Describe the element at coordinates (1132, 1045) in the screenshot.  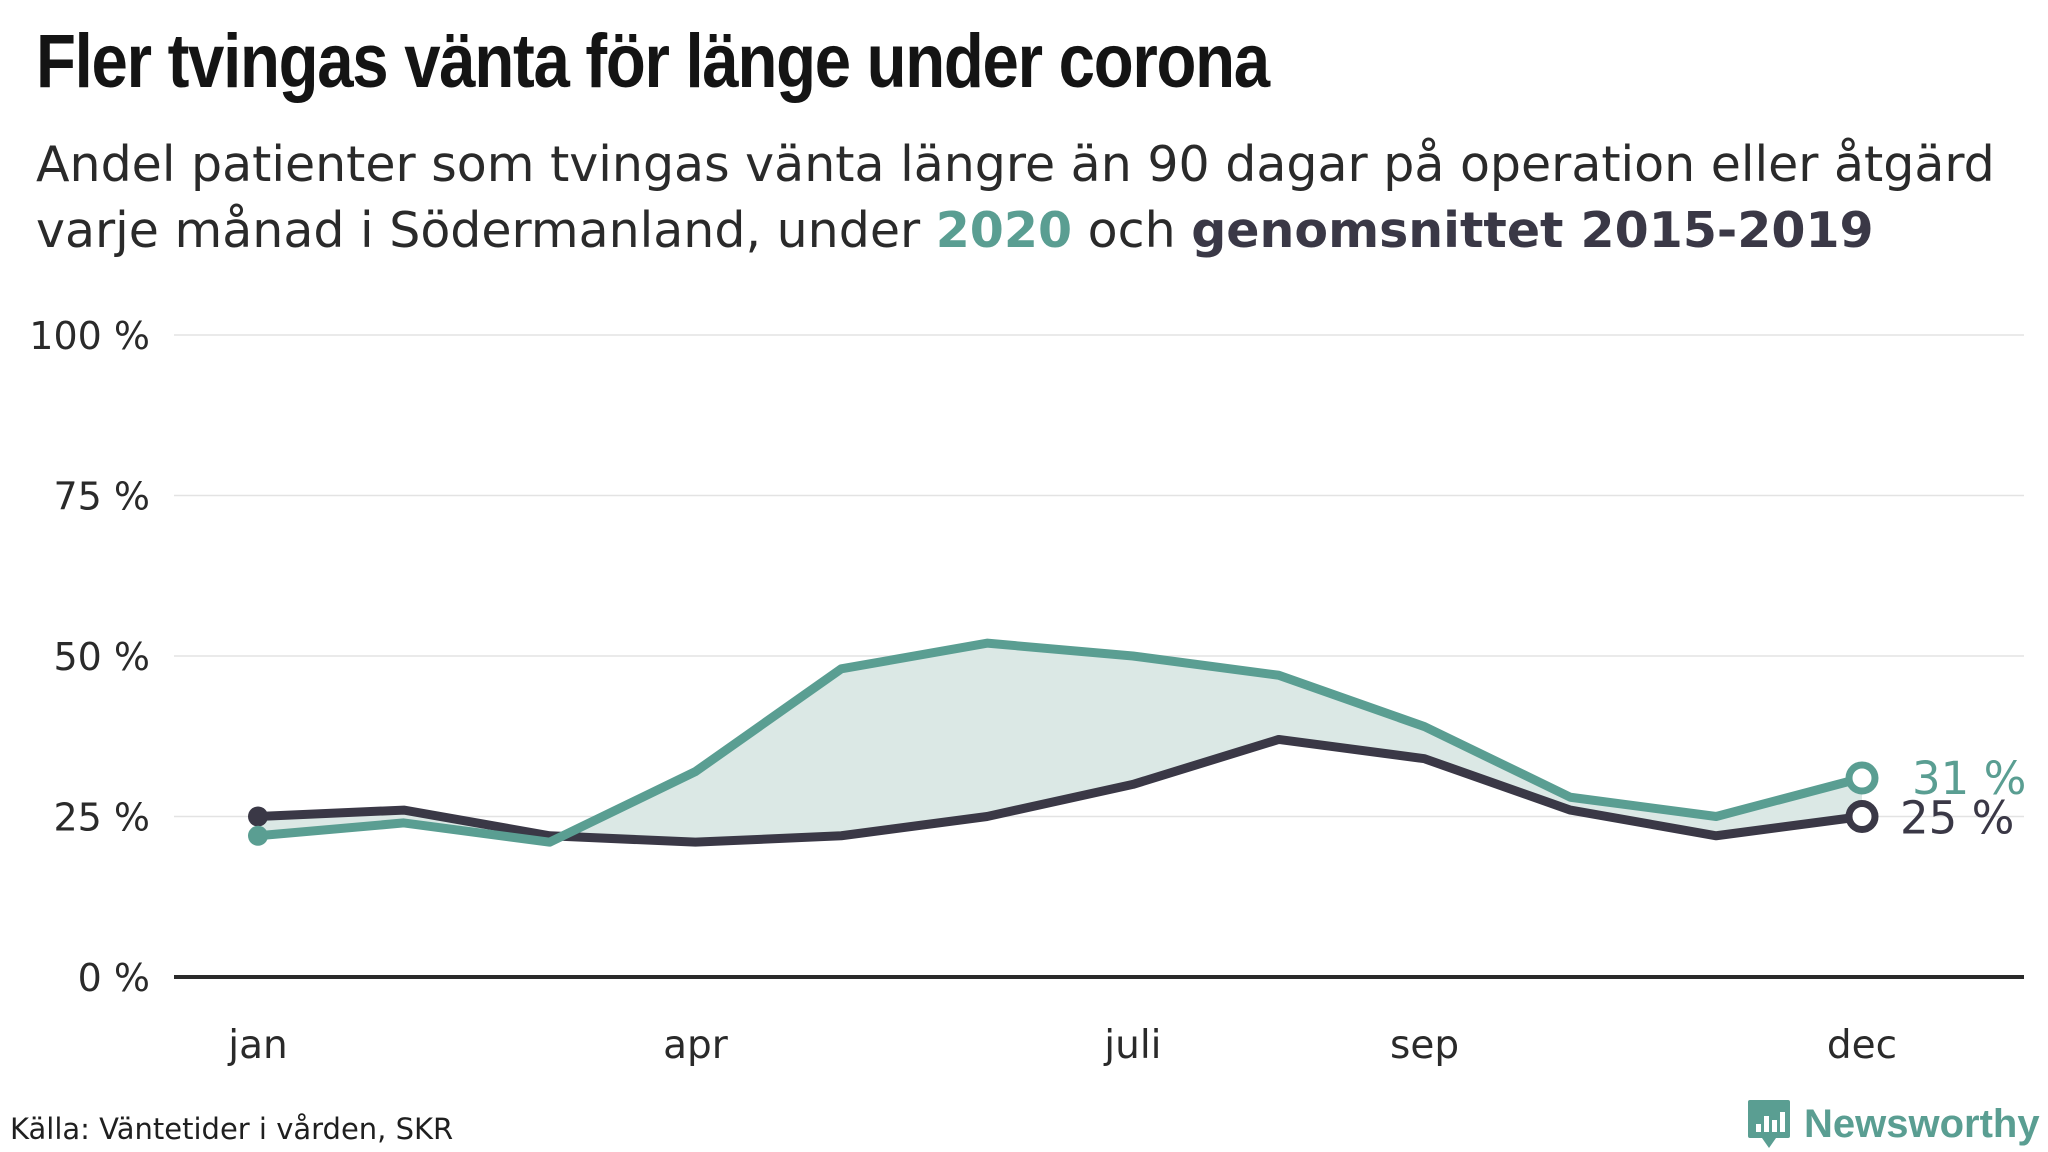
I see `x-tick-label: juli` at that location.